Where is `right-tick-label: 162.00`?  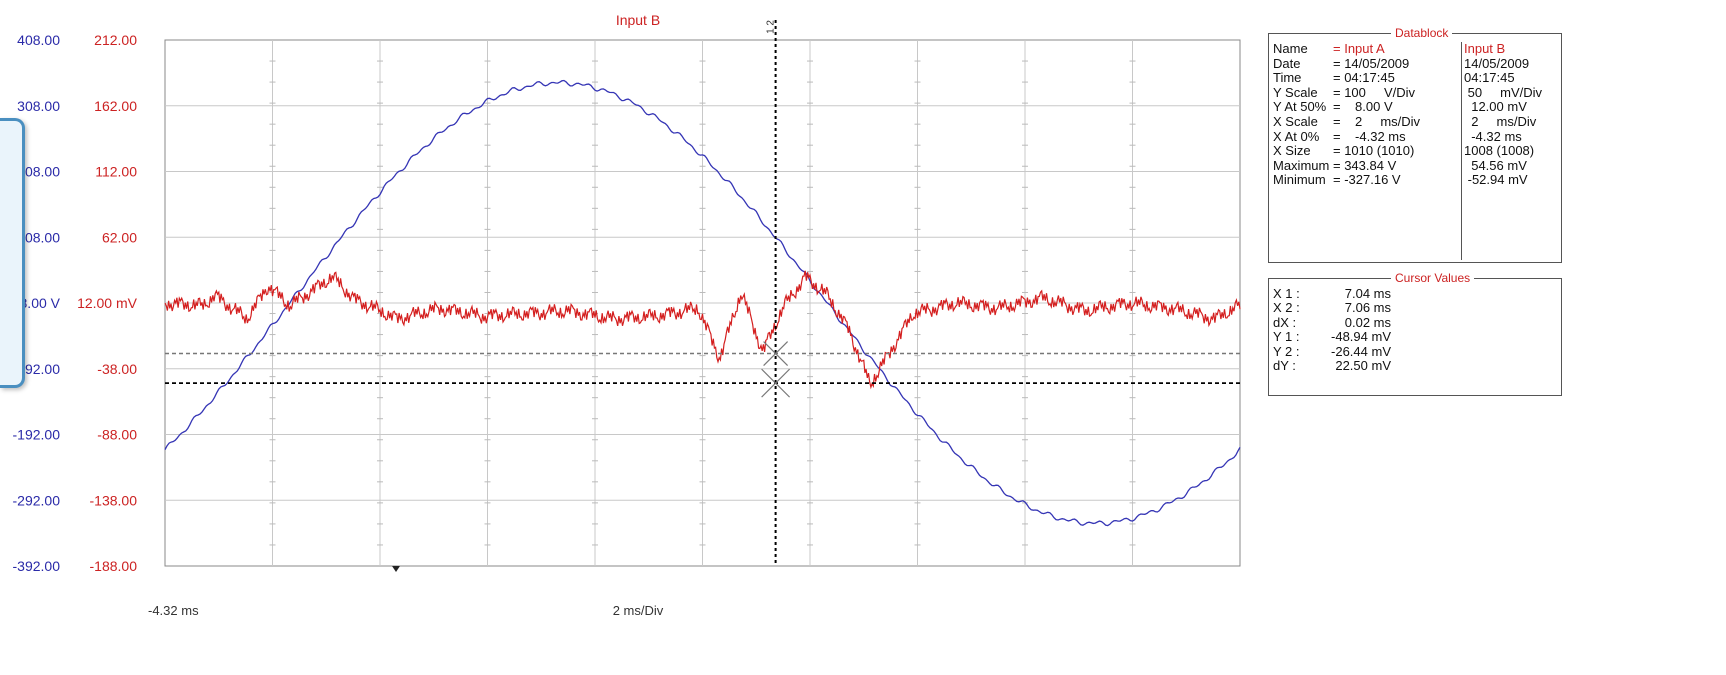 right-tick-label: 162.00 is located at coordinates (115, 106).